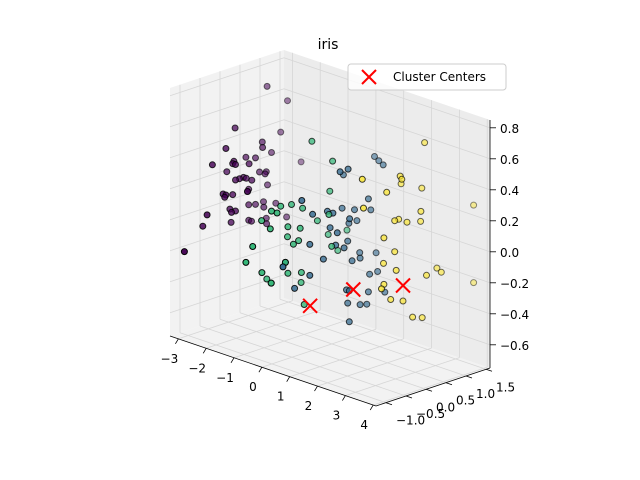 The width and height of the screenshot is (640, 480). I want to click on z-tick-label: −0.6, so click(514, 346).